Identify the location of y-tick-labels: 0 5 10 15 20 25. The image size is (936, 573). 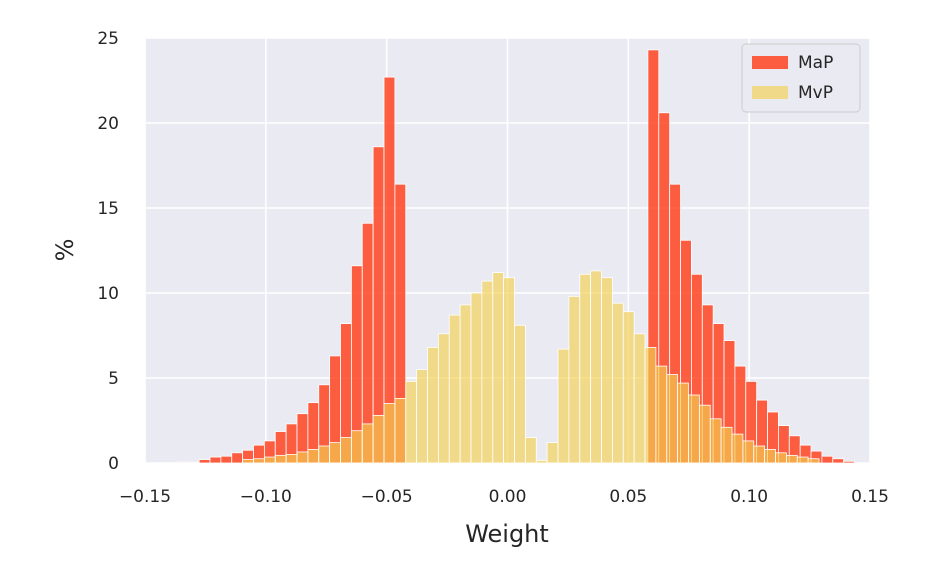
(108, 251).